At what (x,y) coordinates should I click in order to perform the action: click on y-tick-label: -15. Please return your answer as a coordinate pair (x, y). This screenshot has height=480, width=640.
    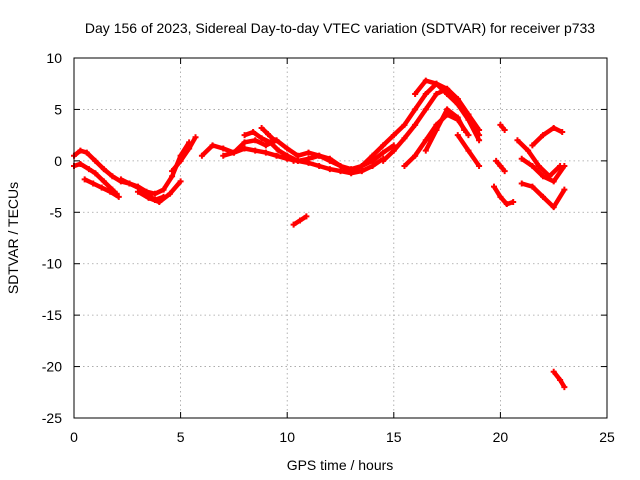
    Looking at the image, I should click on (52, 315).